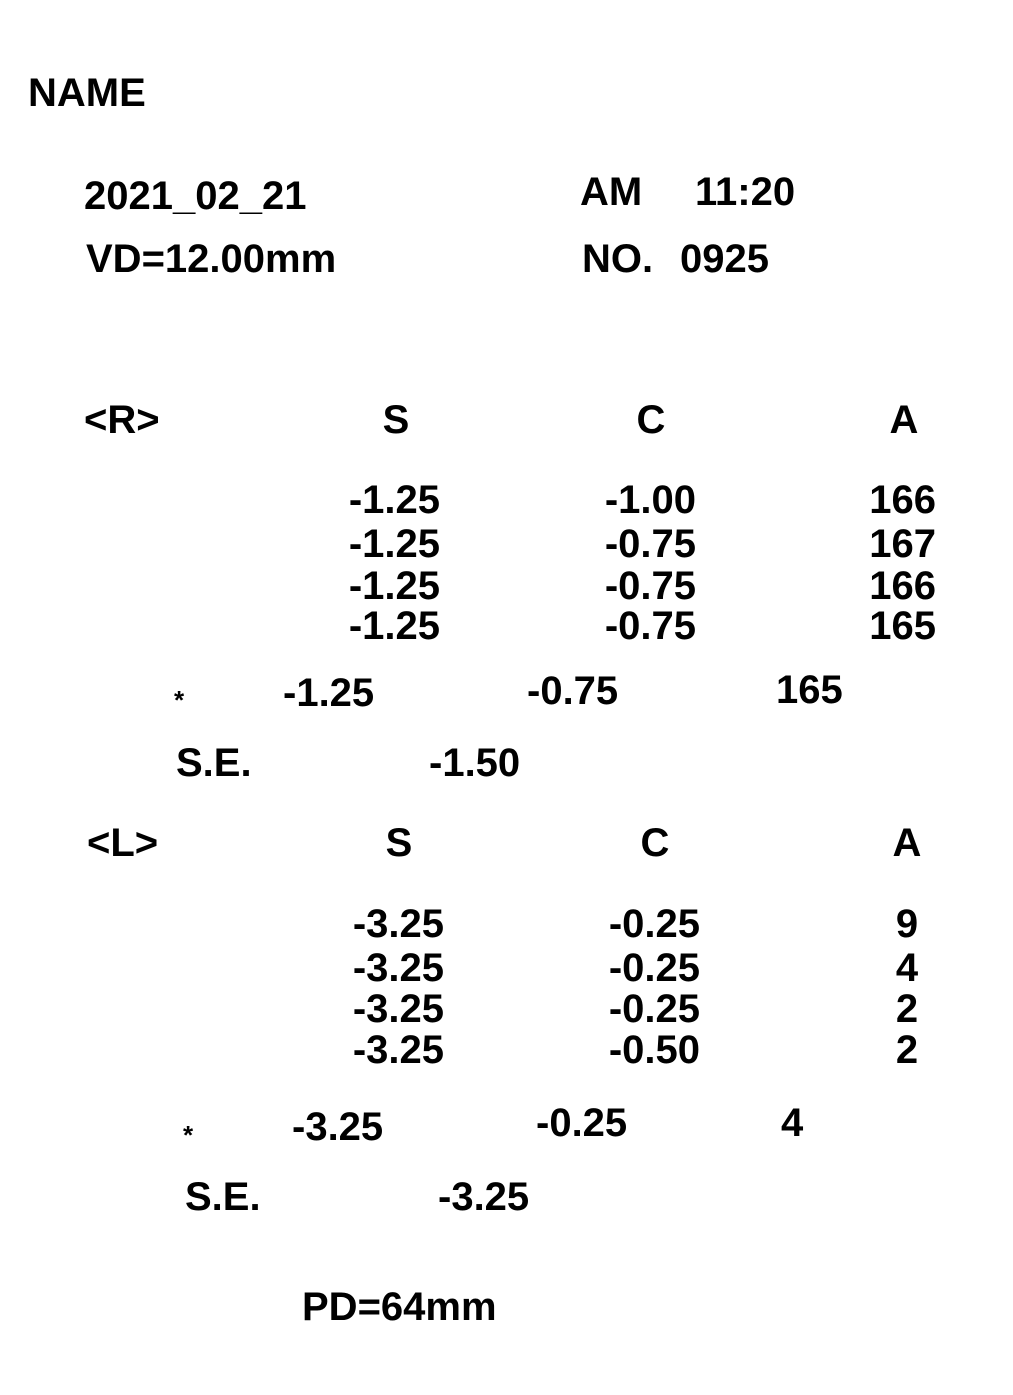  Describe the element at coordinates (902, 544) in the screenshot. I see `axis-value: 167` at that location.